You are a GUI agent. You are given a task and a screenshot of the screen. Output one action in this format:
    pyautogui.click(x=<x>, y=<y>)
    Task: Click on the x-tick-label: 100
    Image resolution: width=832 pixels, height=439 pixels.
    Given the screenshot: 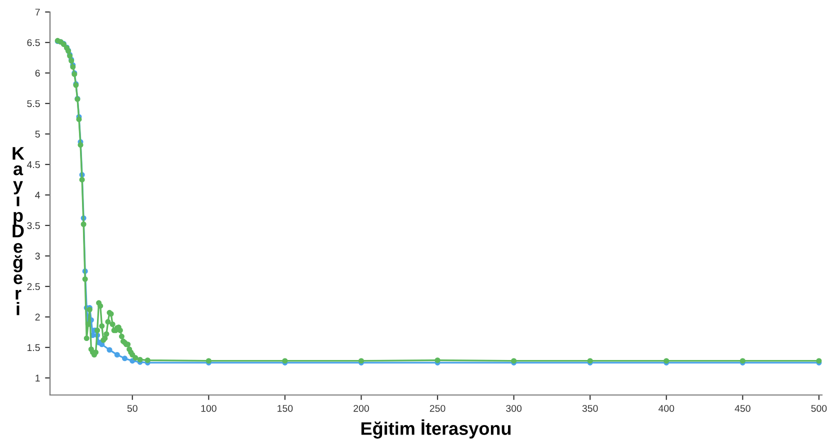 What is the action you would take?
    pyautogui.click(x=208, y=408)
    